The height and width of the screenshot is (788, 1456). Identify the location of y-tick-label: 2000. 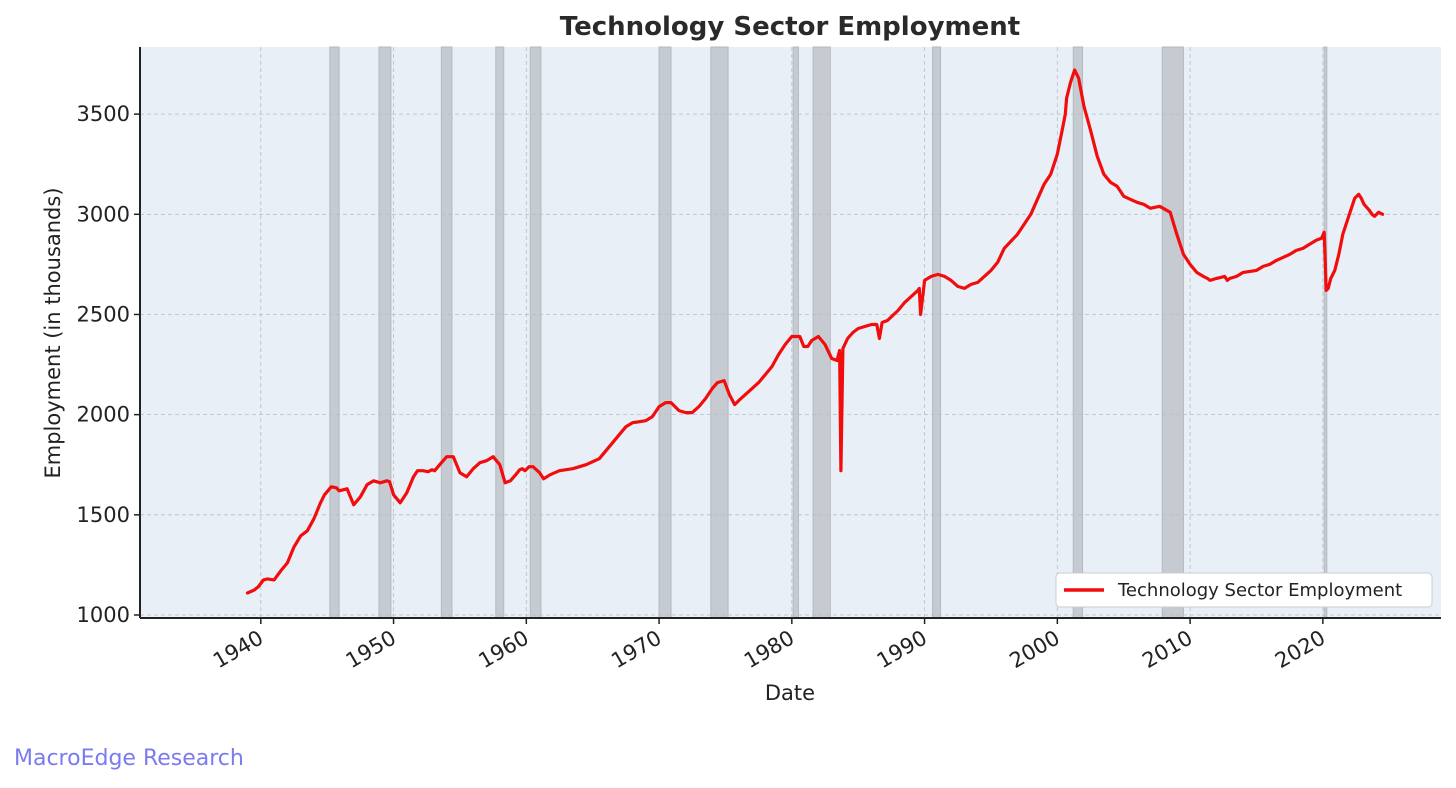
(103, 415).